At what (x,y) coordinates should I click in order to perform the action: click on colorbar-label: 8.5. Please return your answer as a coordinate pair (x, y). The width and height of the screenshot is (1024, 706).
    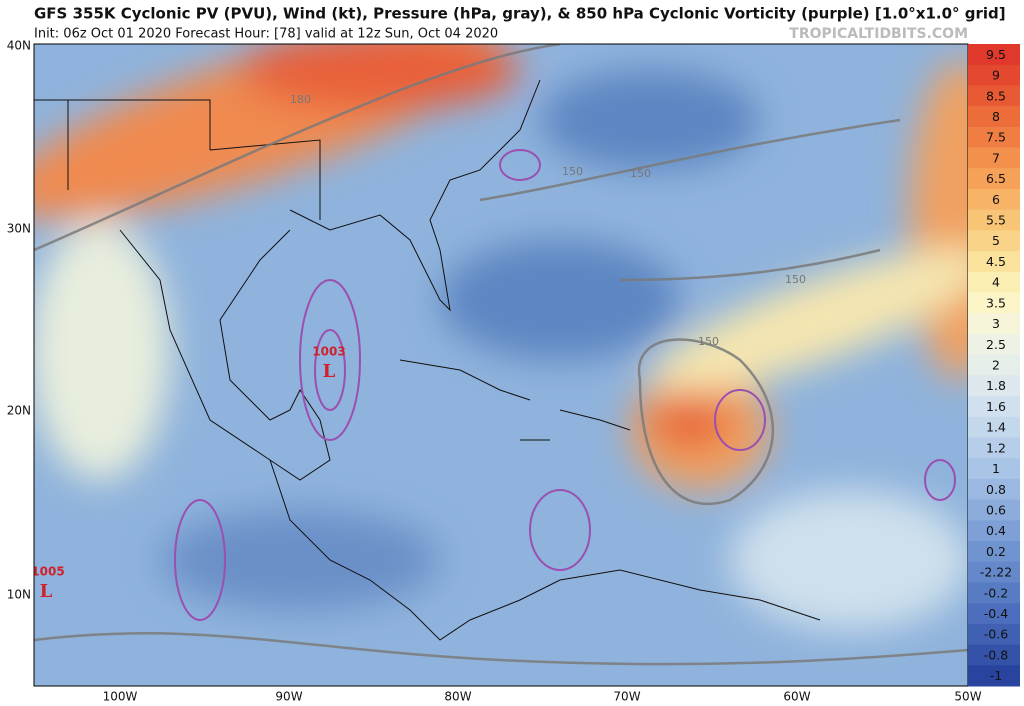
    Looking at the image, I should click on (996, 95).